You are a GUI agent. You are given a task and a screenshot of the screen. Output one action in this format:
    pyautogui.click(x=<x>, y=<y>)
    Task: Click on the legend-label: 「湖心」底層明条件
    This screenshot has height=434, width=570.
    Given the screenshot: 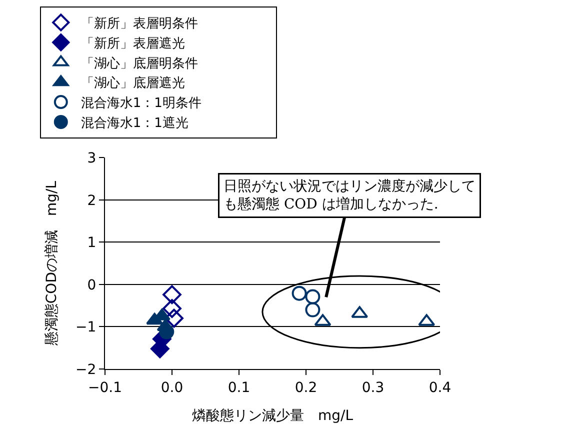 What is the action you would take?
    pyautogui.click(x=139, y=63)
    